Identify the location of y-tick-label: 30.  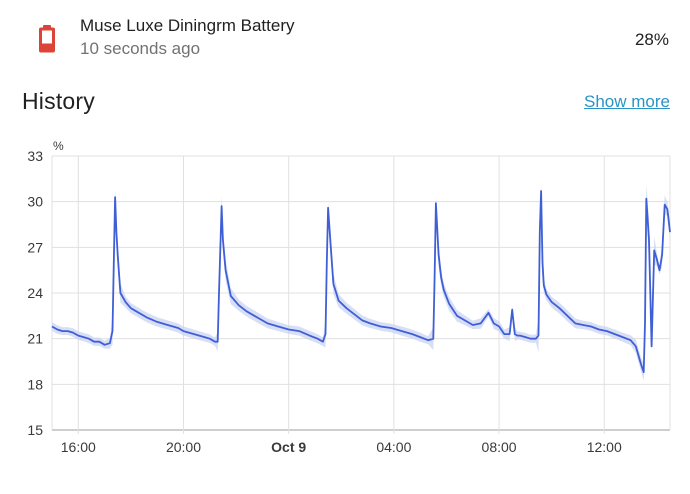
(35, 202).